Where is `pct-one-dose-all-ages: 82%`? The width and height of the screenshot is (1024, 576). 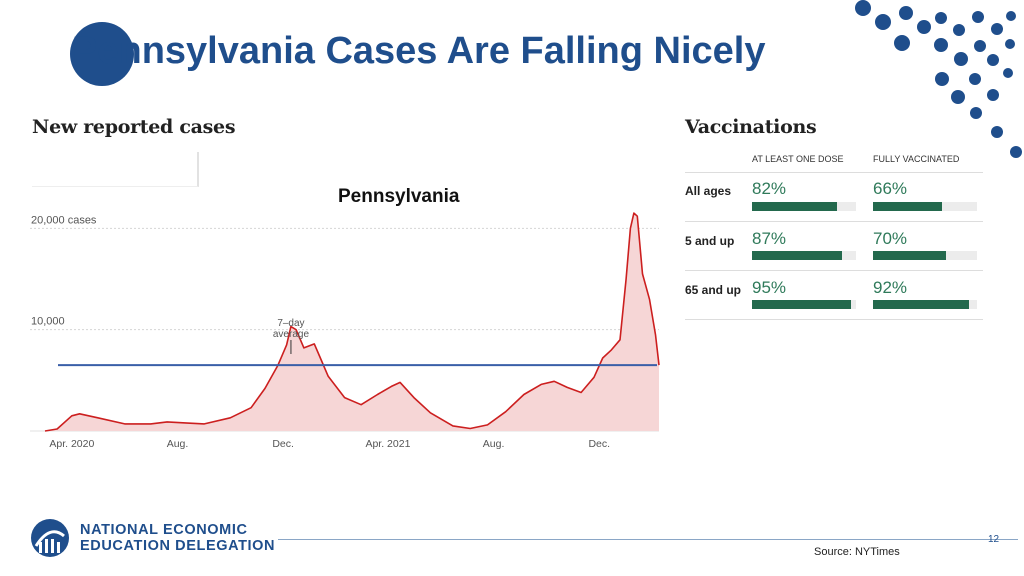 pct-one-dose-all-ages: 82% is located at coordinates (769, 188).